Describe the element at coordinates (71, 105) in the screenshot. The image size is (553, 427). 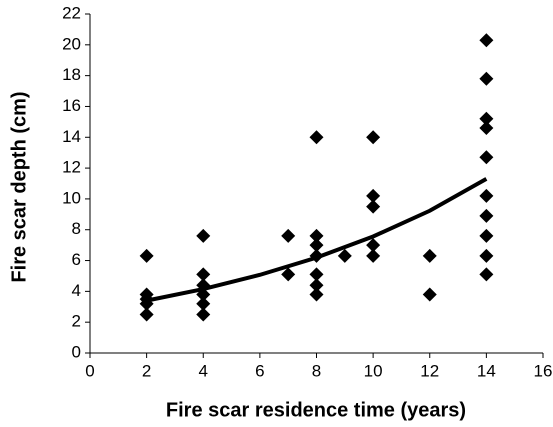
I see `y-tick-label: 16` at that location.